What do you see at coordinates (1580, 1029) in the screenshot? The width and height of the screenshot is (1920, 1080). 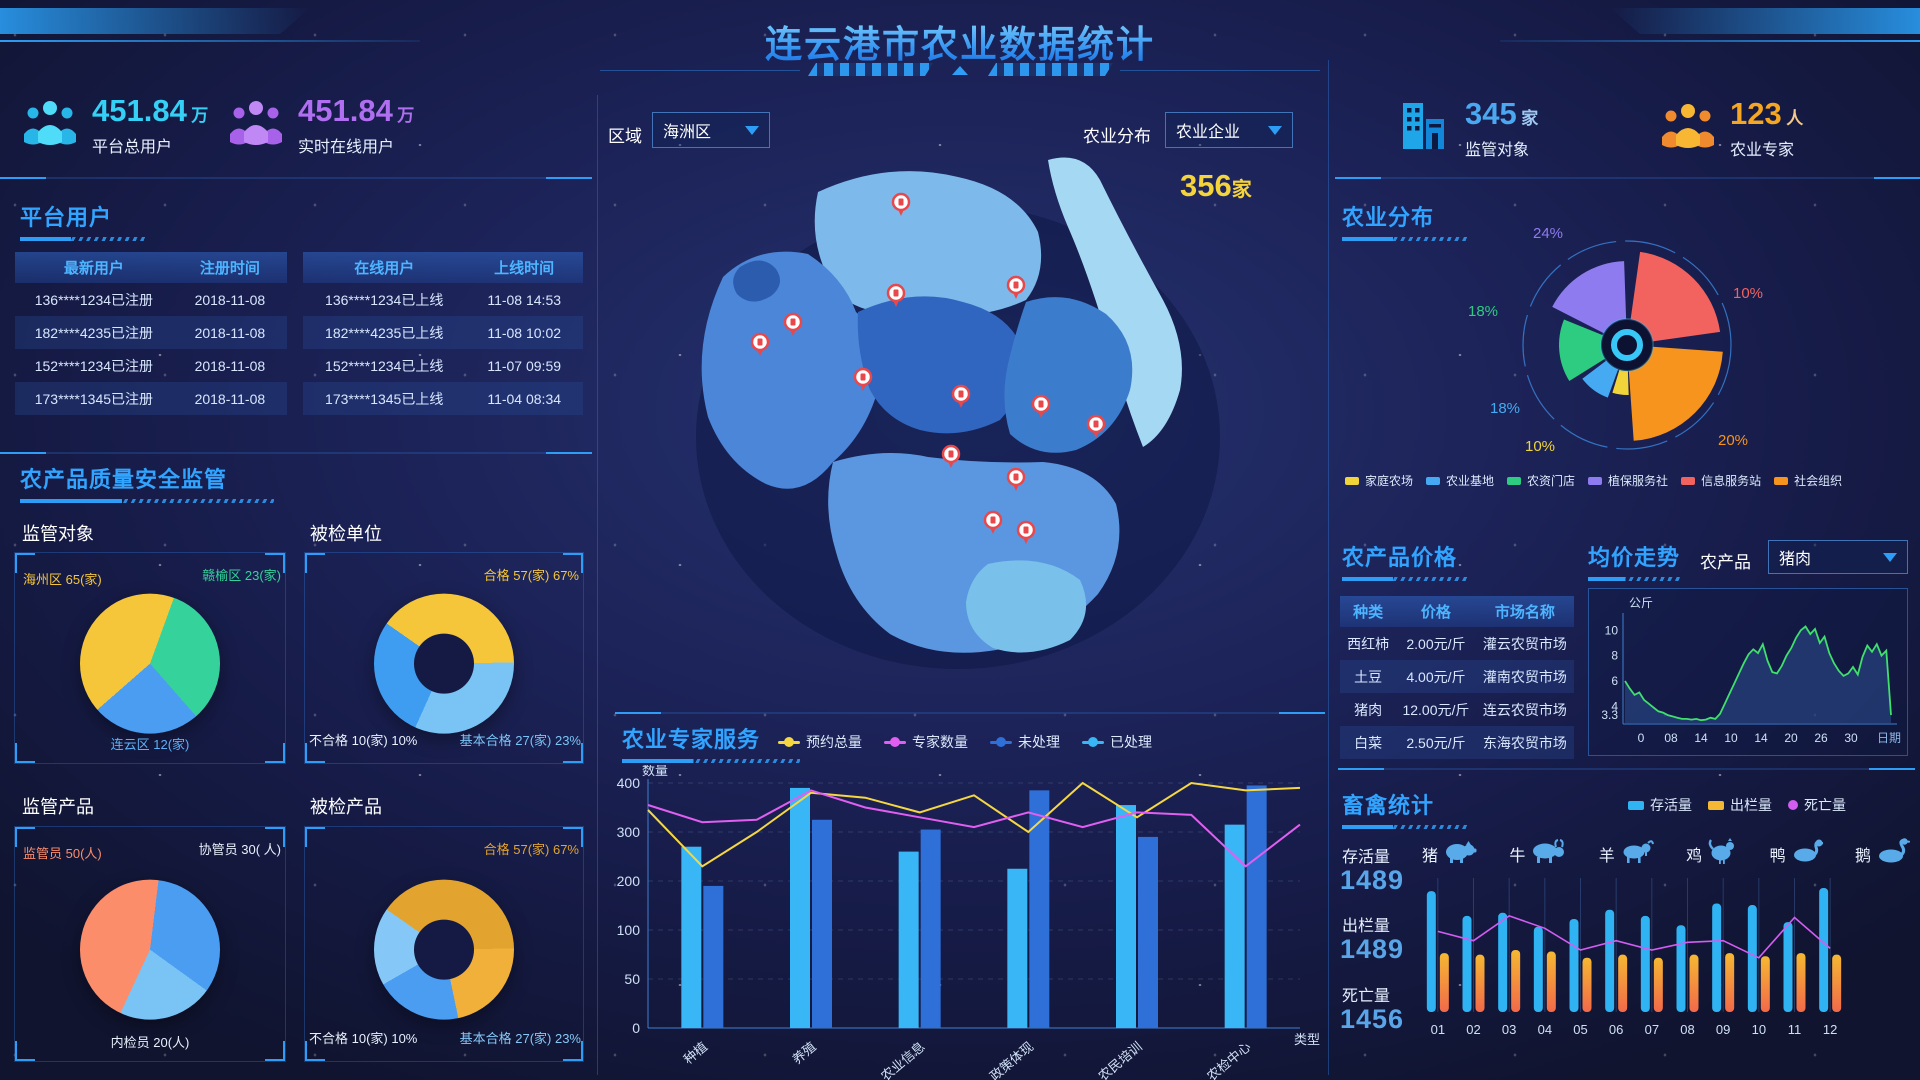 I see `month-label: 05` at bounding box center [1580, 1029].